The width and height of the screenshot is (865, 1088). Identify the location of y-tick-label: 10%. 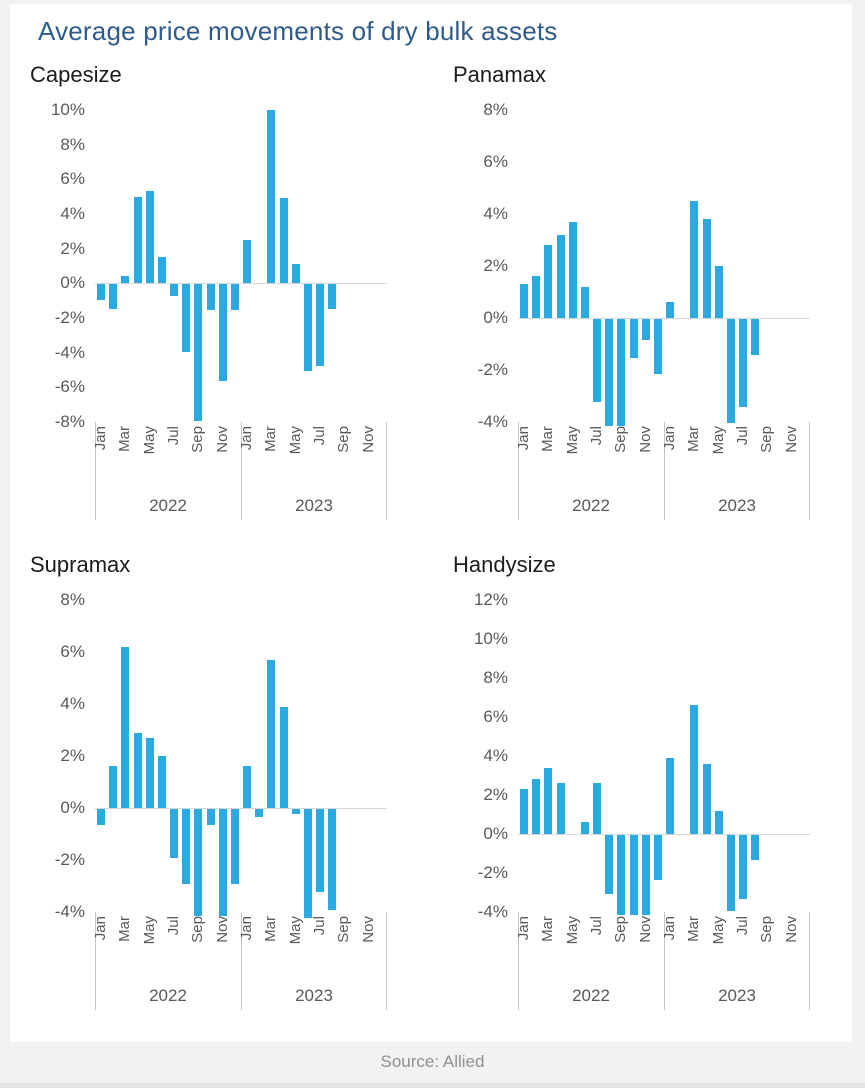
(67, 109).